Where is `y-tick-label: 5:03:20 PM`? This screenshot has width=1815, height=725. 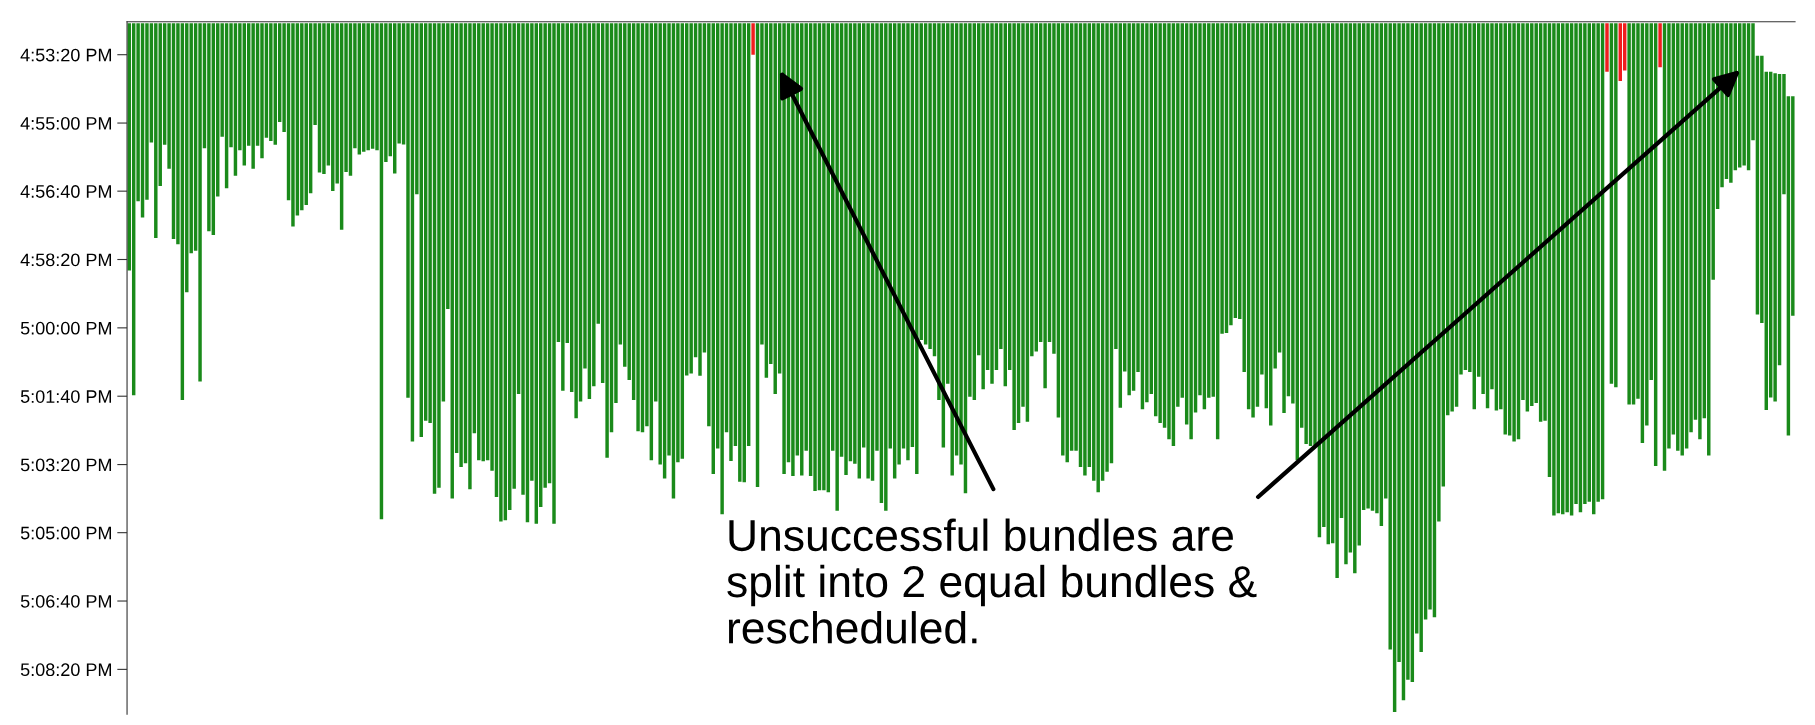
y-tick-label: 5:03:20 PM is located at coordinates (65, 465).